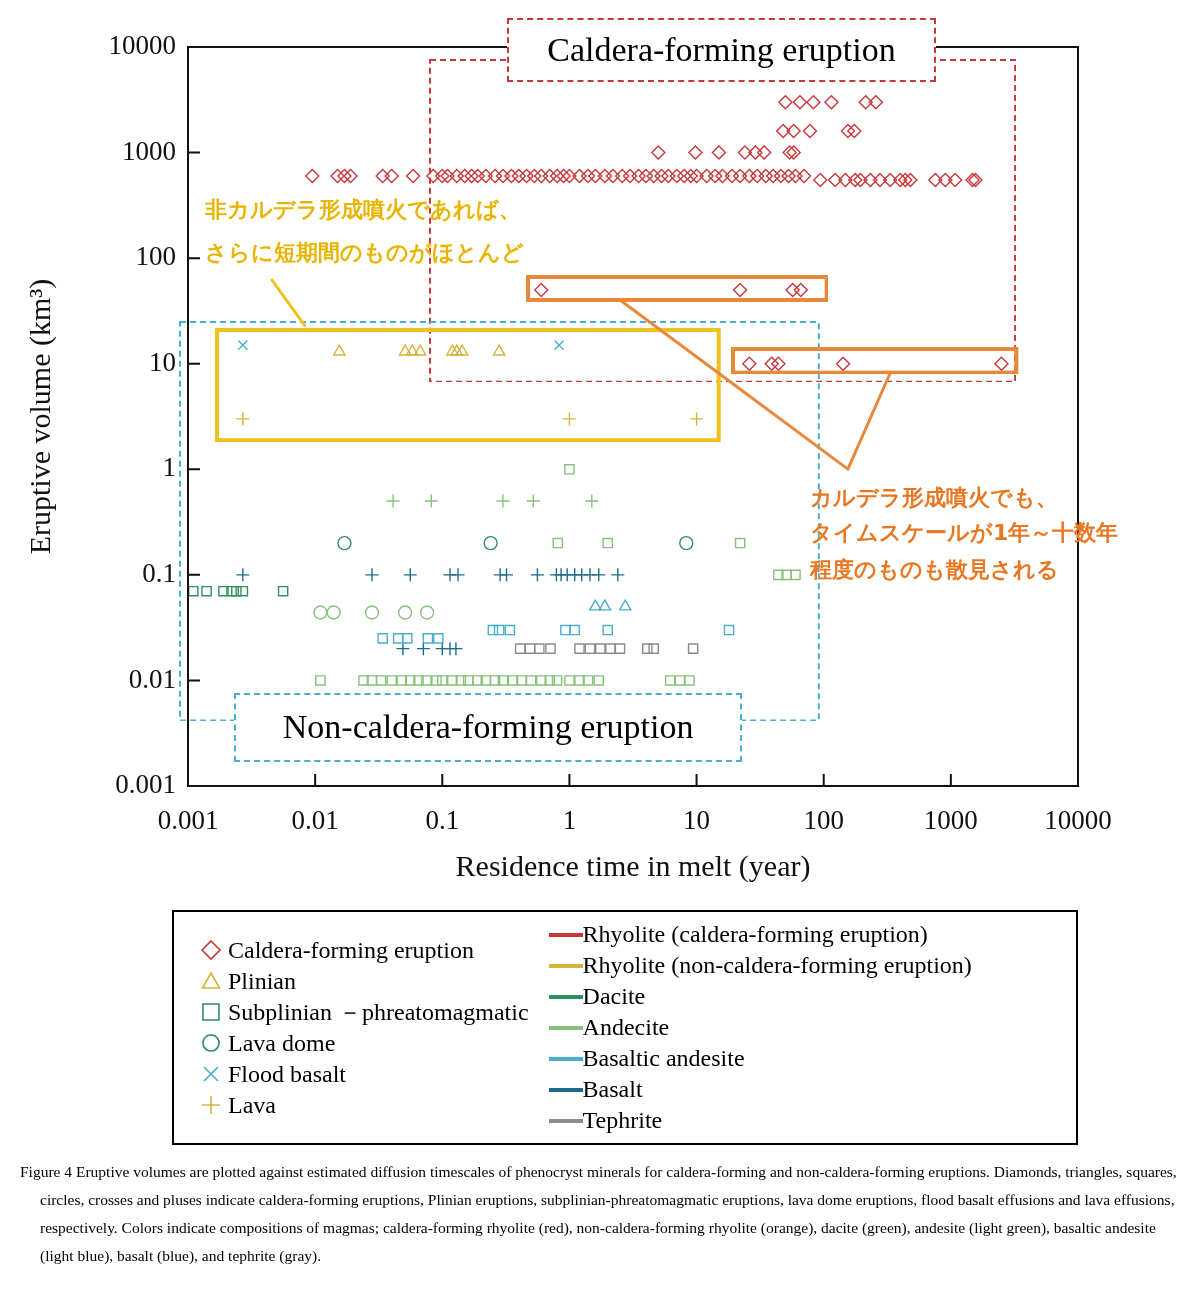 Image resolution: width=1198 pixels, height=1295 pixels. I want to click on annotation: Caldera-forming eruption, so click(721, 50).